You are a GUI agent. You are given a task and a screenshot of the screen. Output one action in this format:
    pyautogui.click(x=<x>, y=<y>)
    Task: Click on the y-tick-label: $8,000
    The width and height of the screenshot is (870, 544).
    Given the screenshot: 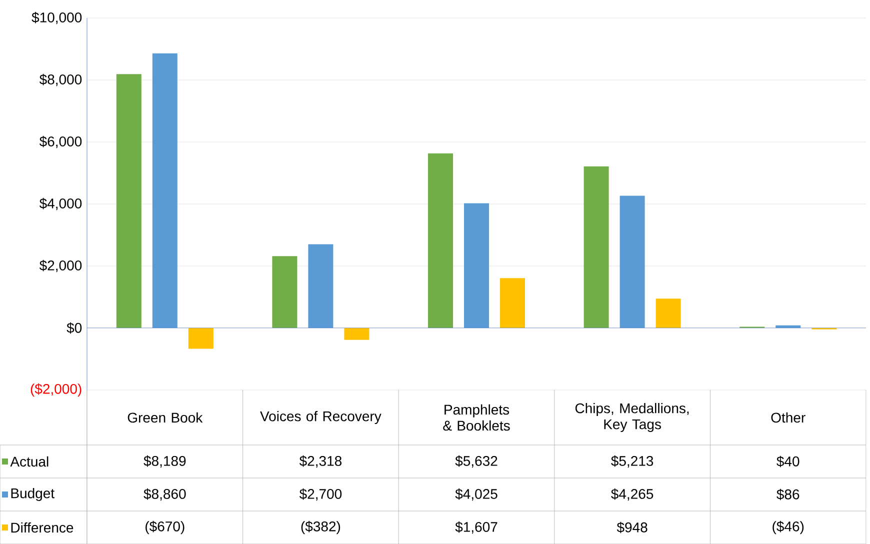 What is the action you would take?
    pyautogui.click(x=60, y=80)
    